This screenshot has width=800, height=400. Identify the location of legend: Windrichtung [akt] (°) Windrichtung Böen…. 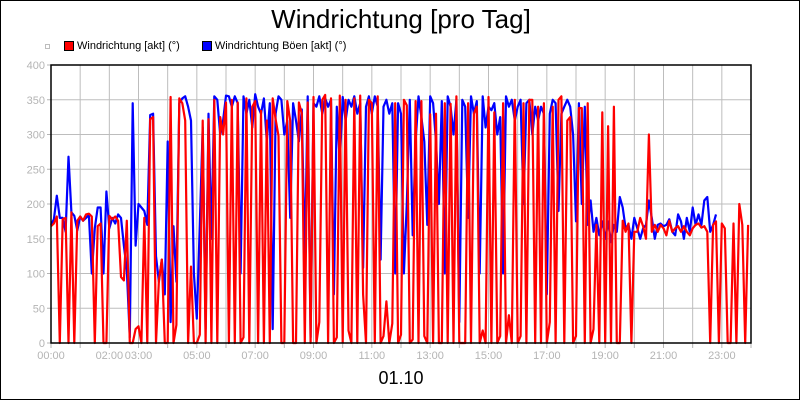
(206, 46).